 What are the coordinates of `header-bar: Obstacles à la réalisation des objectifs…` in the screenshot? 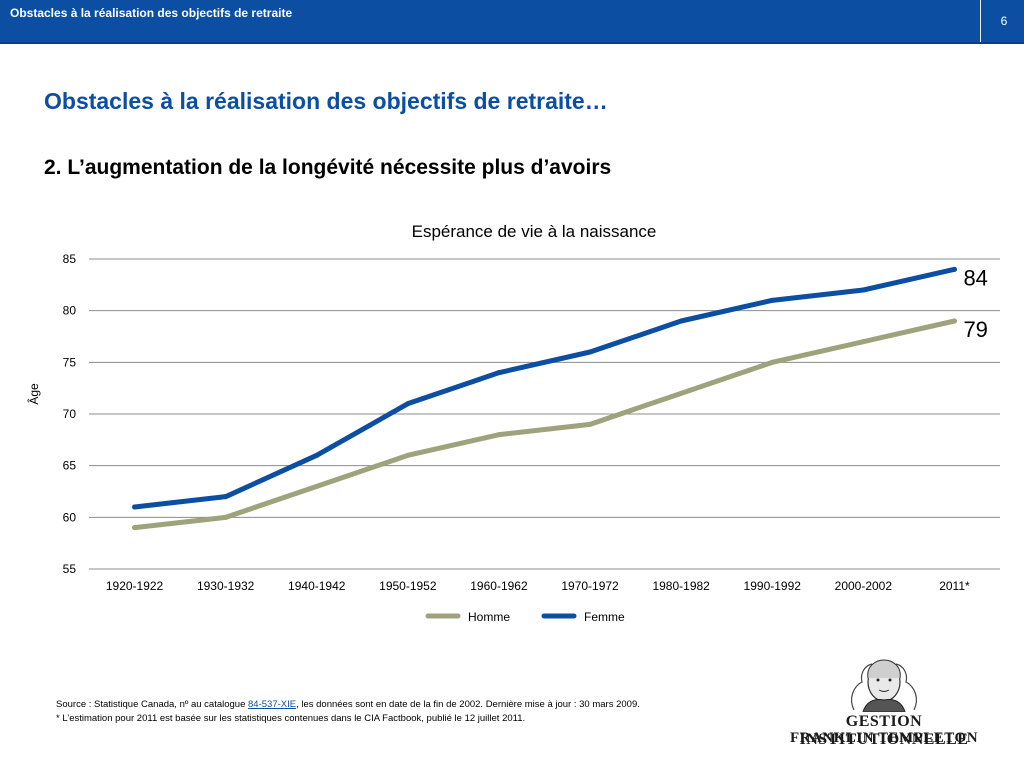 It's located at (512, 22).